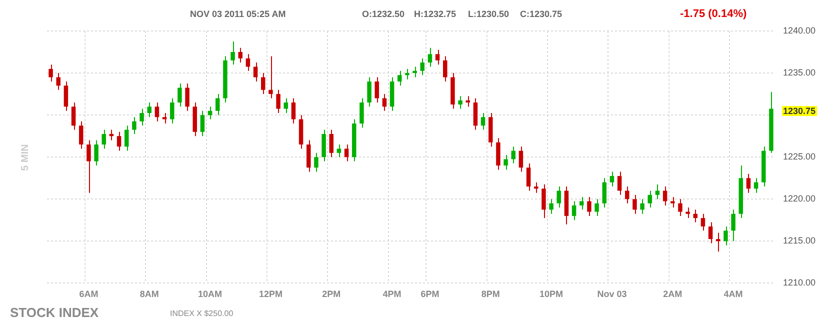  I want to click on text: 1230.75, so click(799, 111).